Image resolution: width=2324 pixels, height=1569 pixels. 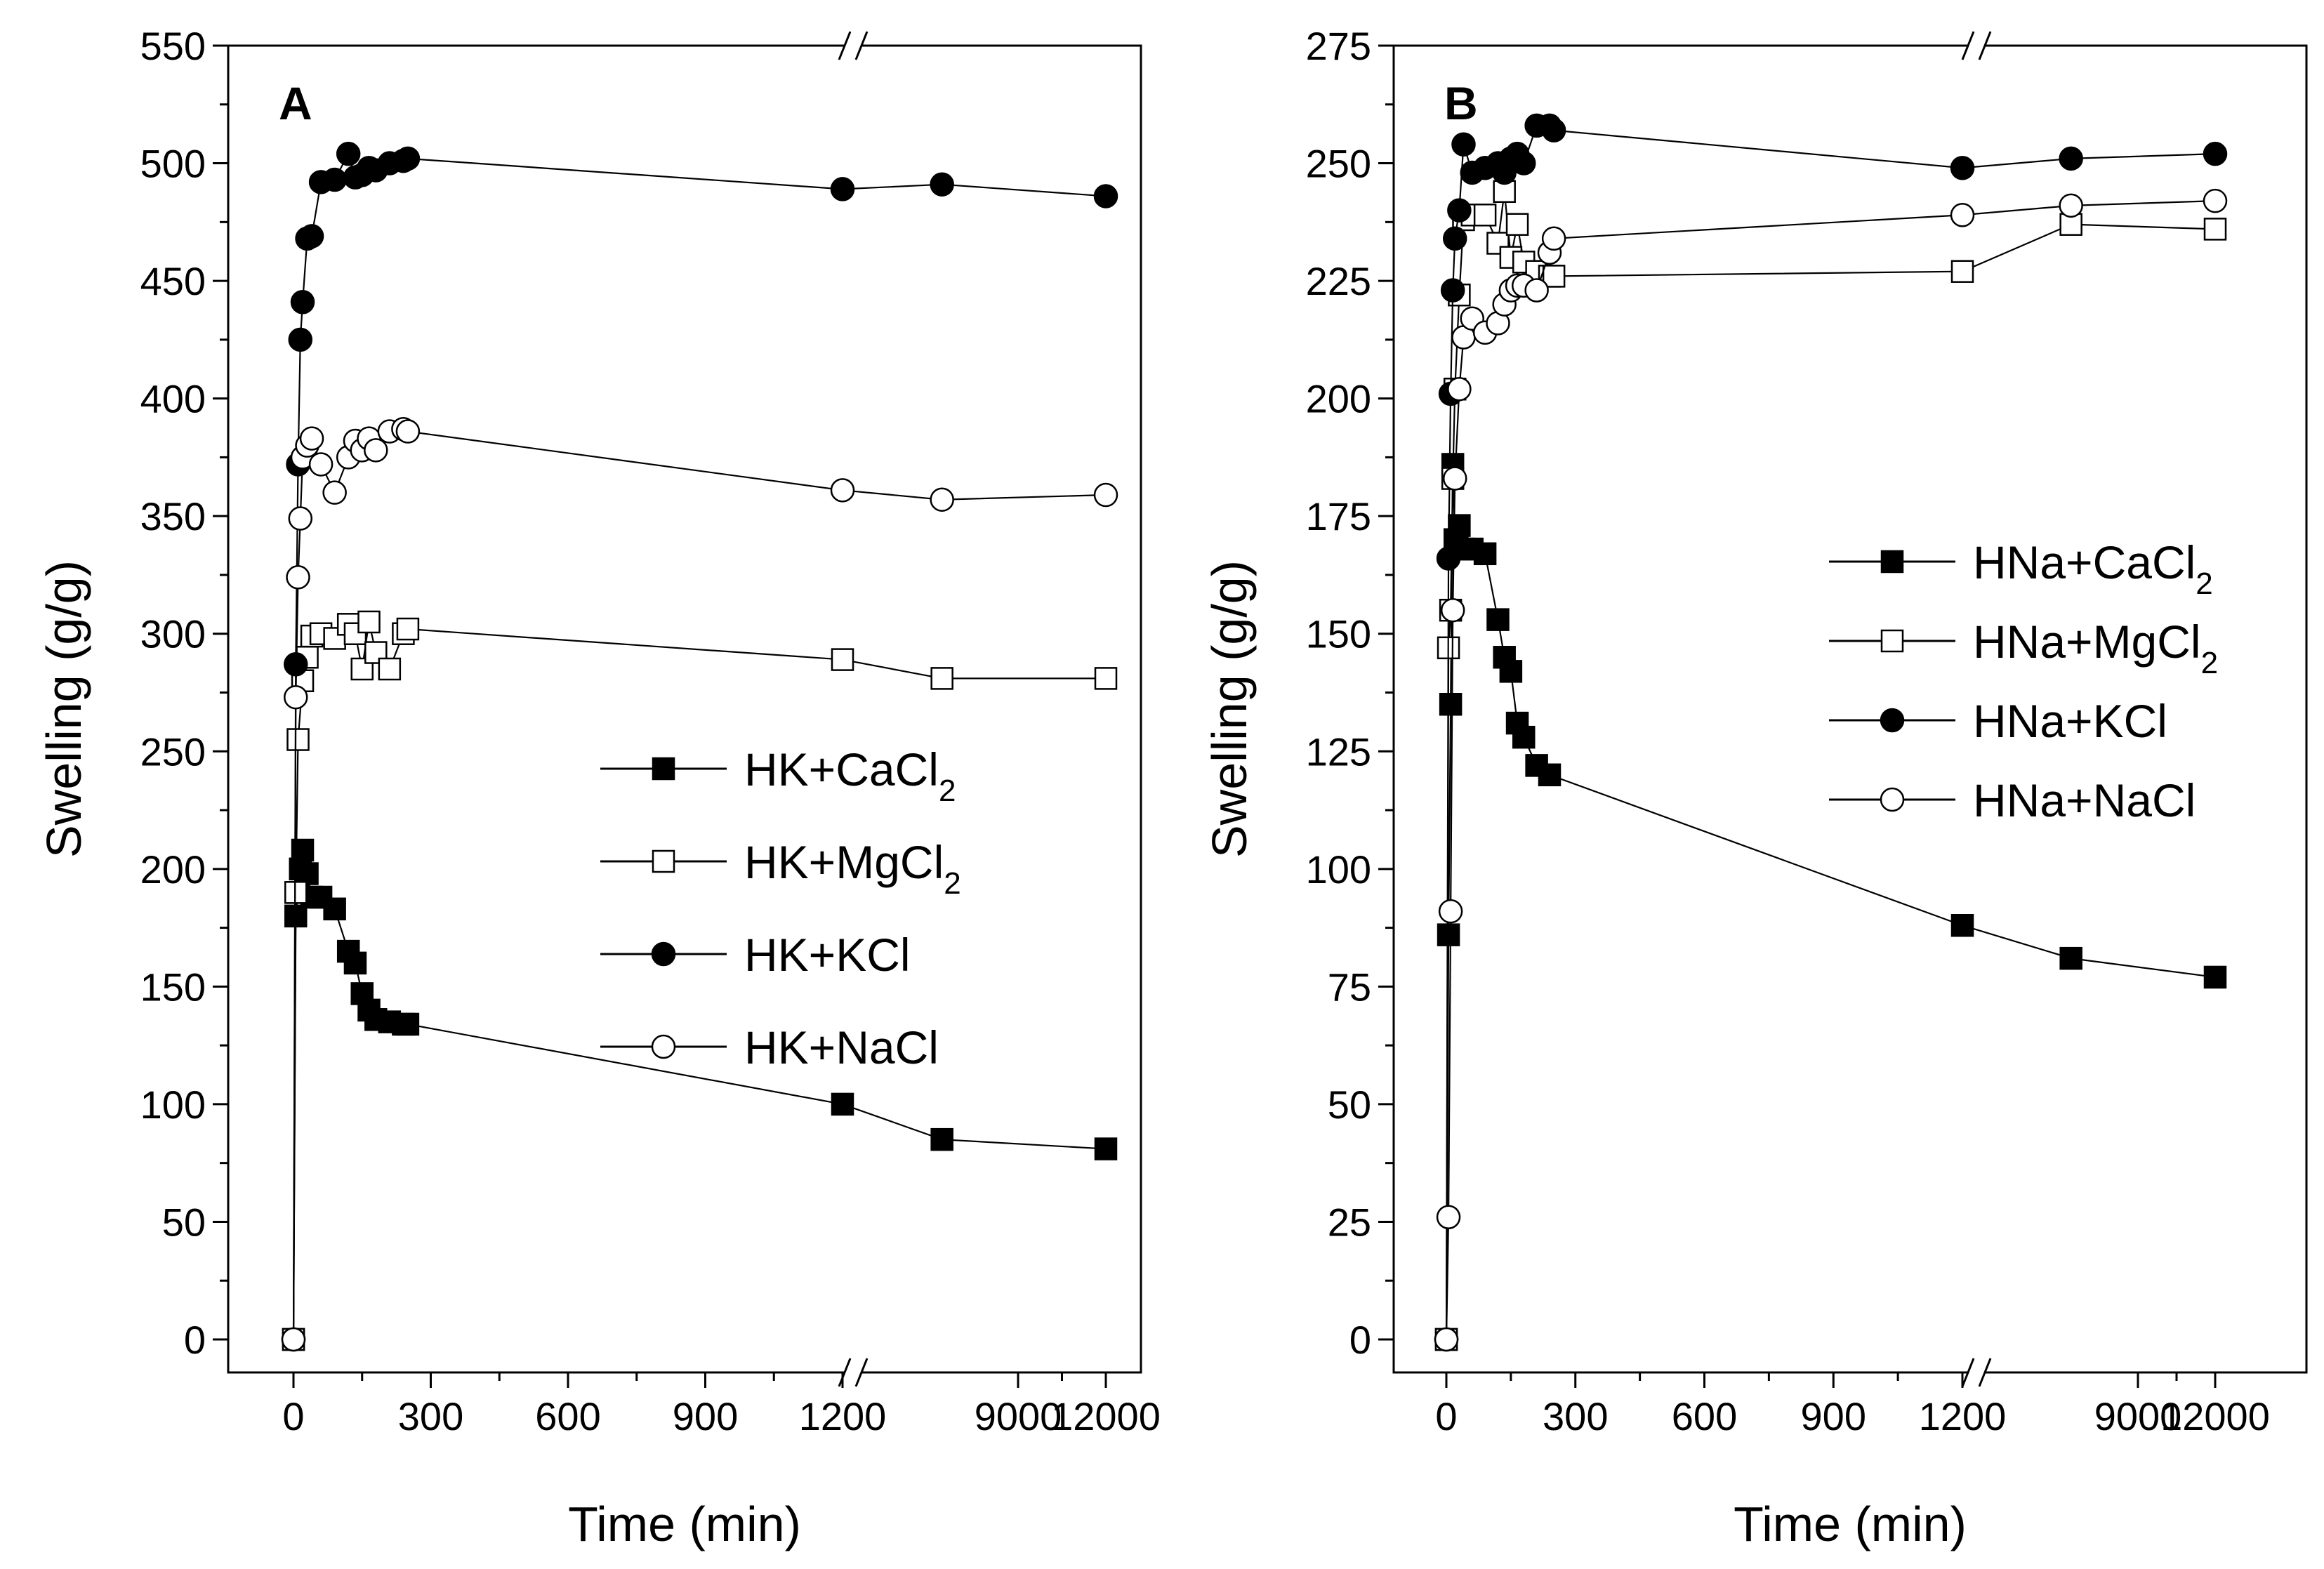 I want to click on x-tick-label: 9000, so click(x=1018, y=1416).